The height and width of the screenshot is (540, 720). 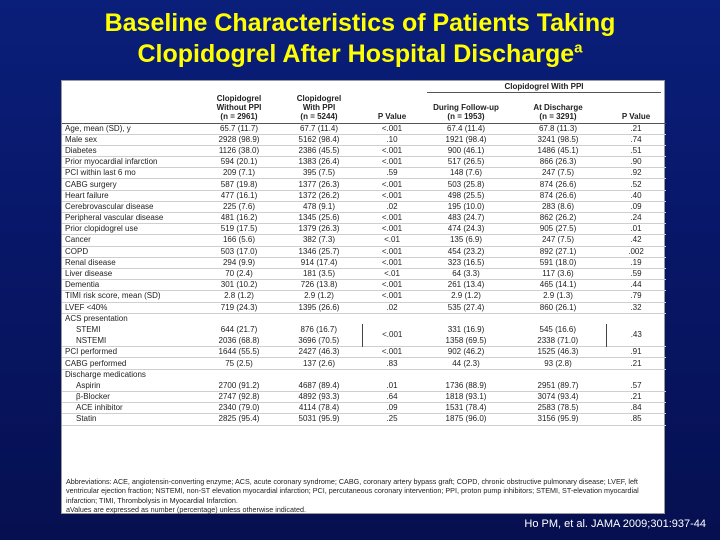 What do you see at coordinates (636, 173) in the screenshot?
I see `table-cell: .92` at bounding box center [636, 173].